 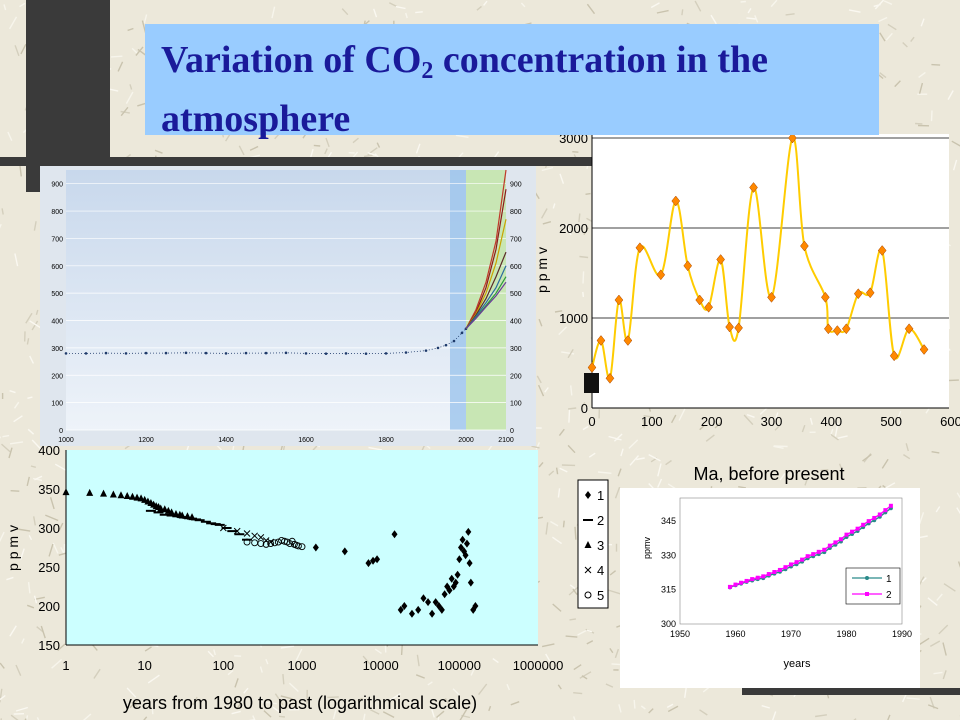 I want to click on x-tick-label: 1980, so click(x=846, y=634).